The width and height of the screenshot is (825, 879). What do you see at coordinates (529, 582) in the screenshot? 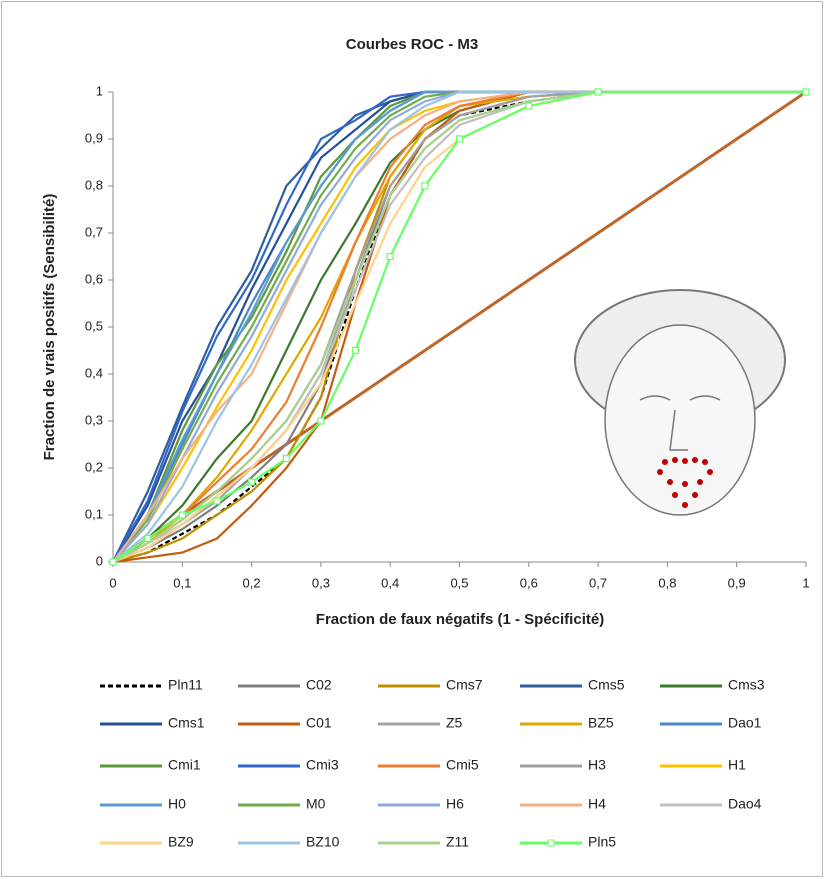
I see `x-tick-label: 0,6` at bounding box center [529, 582].